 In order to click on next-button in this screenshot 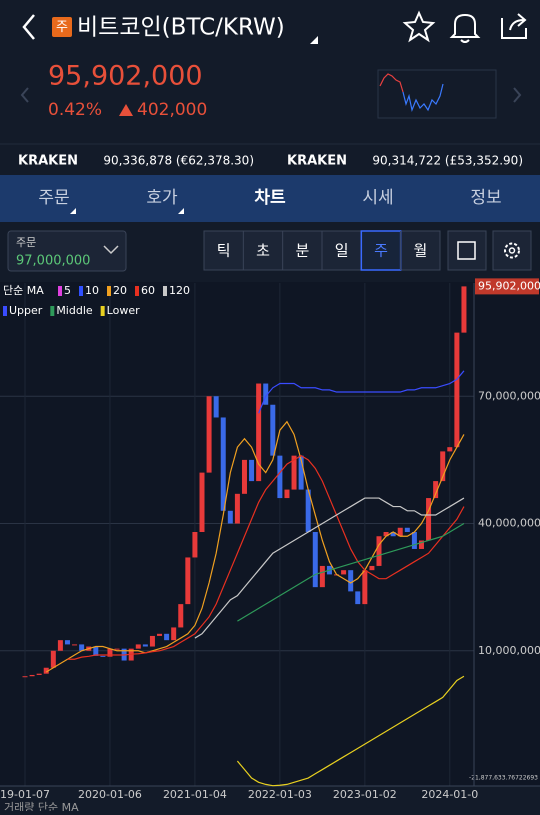, I will do `click(517, 95)`.